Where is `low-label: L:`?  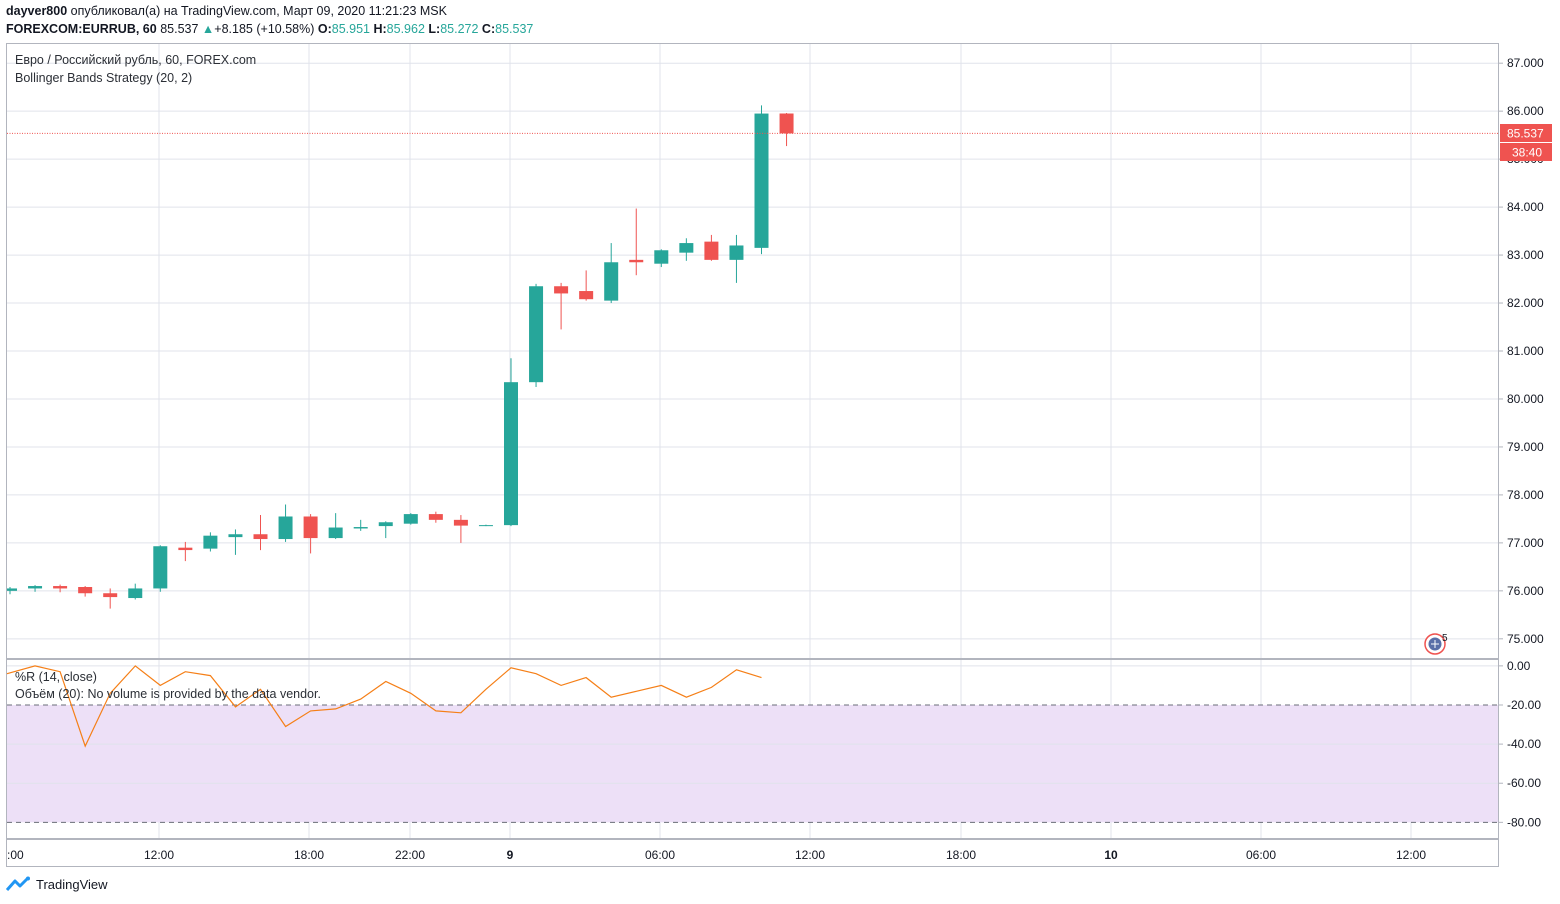 low-label: L: is located at coordinates (434, 29).